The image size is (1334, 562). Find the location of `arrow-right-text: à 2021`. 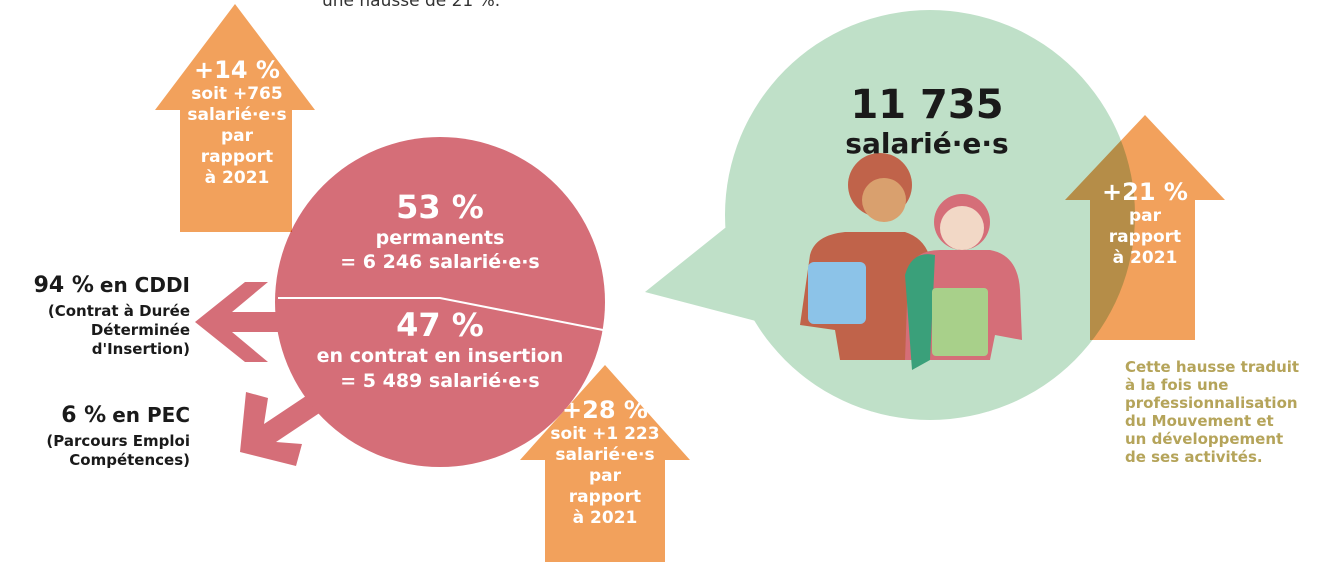

arrow-right-text: à 2021 is located at coordinates (1145, 258).